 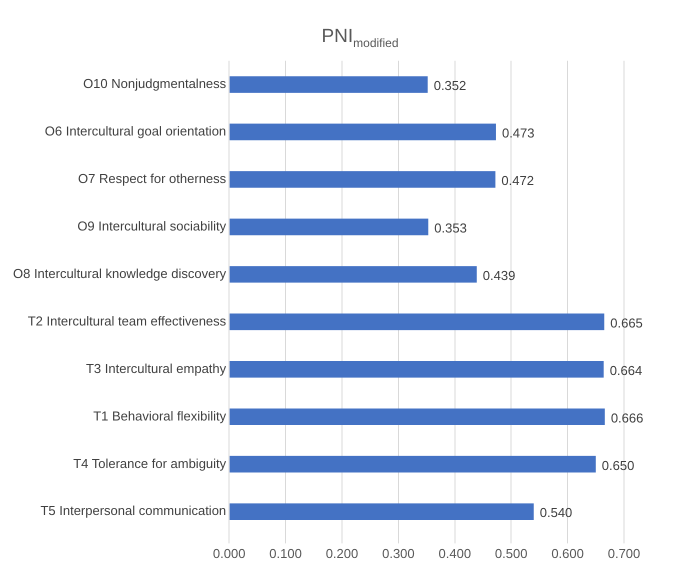 What do you see at coordinates (567, 553) in the screenshot?
I see `x-tick-label: 0.600` at bounding box center [567, 553].